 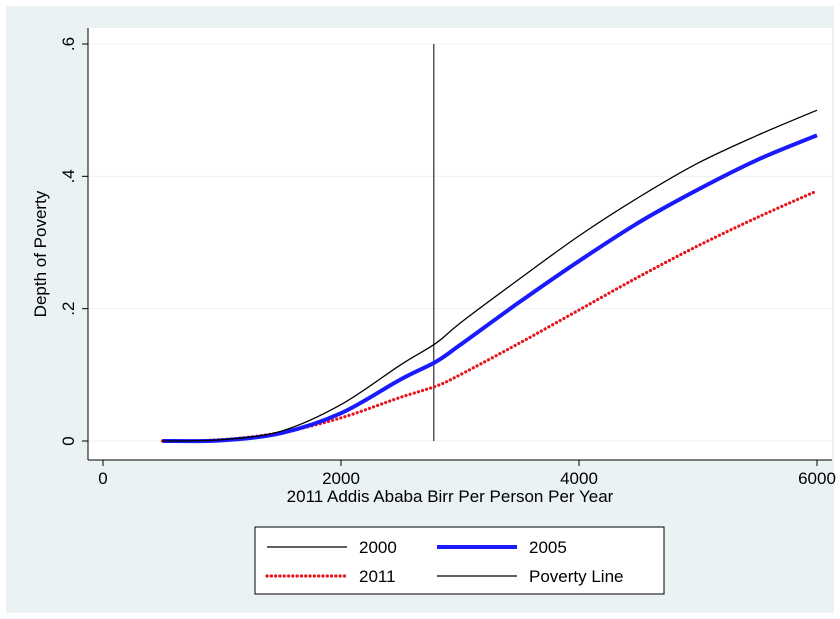 What do you see at coordinates (579, 478) in the screenshot?
I see `x-tick-label: 4000` at bounding box center [579, 478].